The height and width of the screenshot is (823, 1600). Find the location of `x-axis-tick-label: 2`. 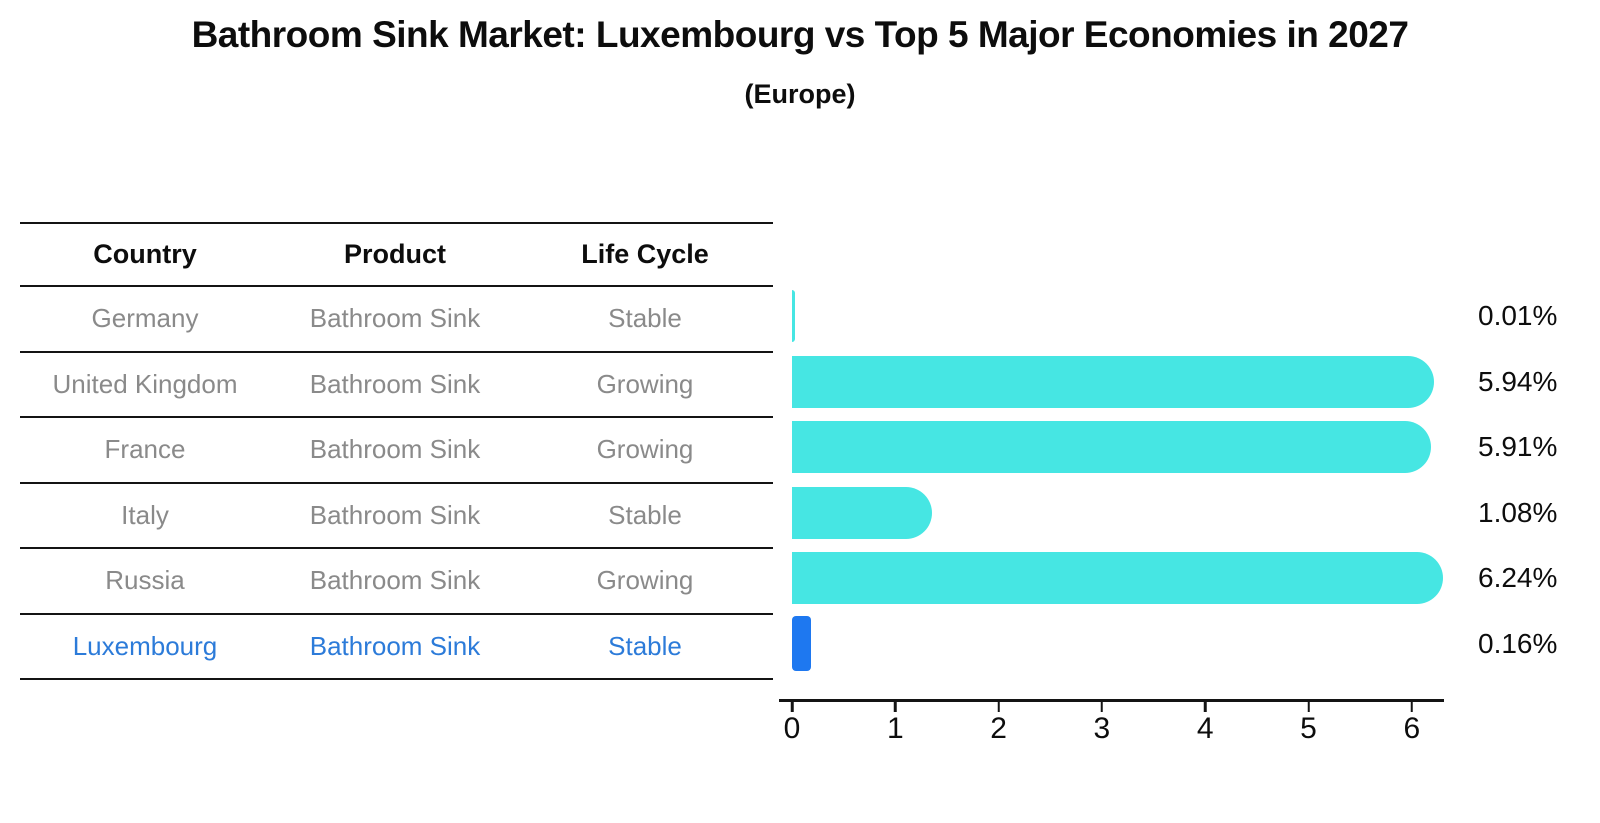

x-axis-tick-label: 2 is located at coordinates (998, 728).